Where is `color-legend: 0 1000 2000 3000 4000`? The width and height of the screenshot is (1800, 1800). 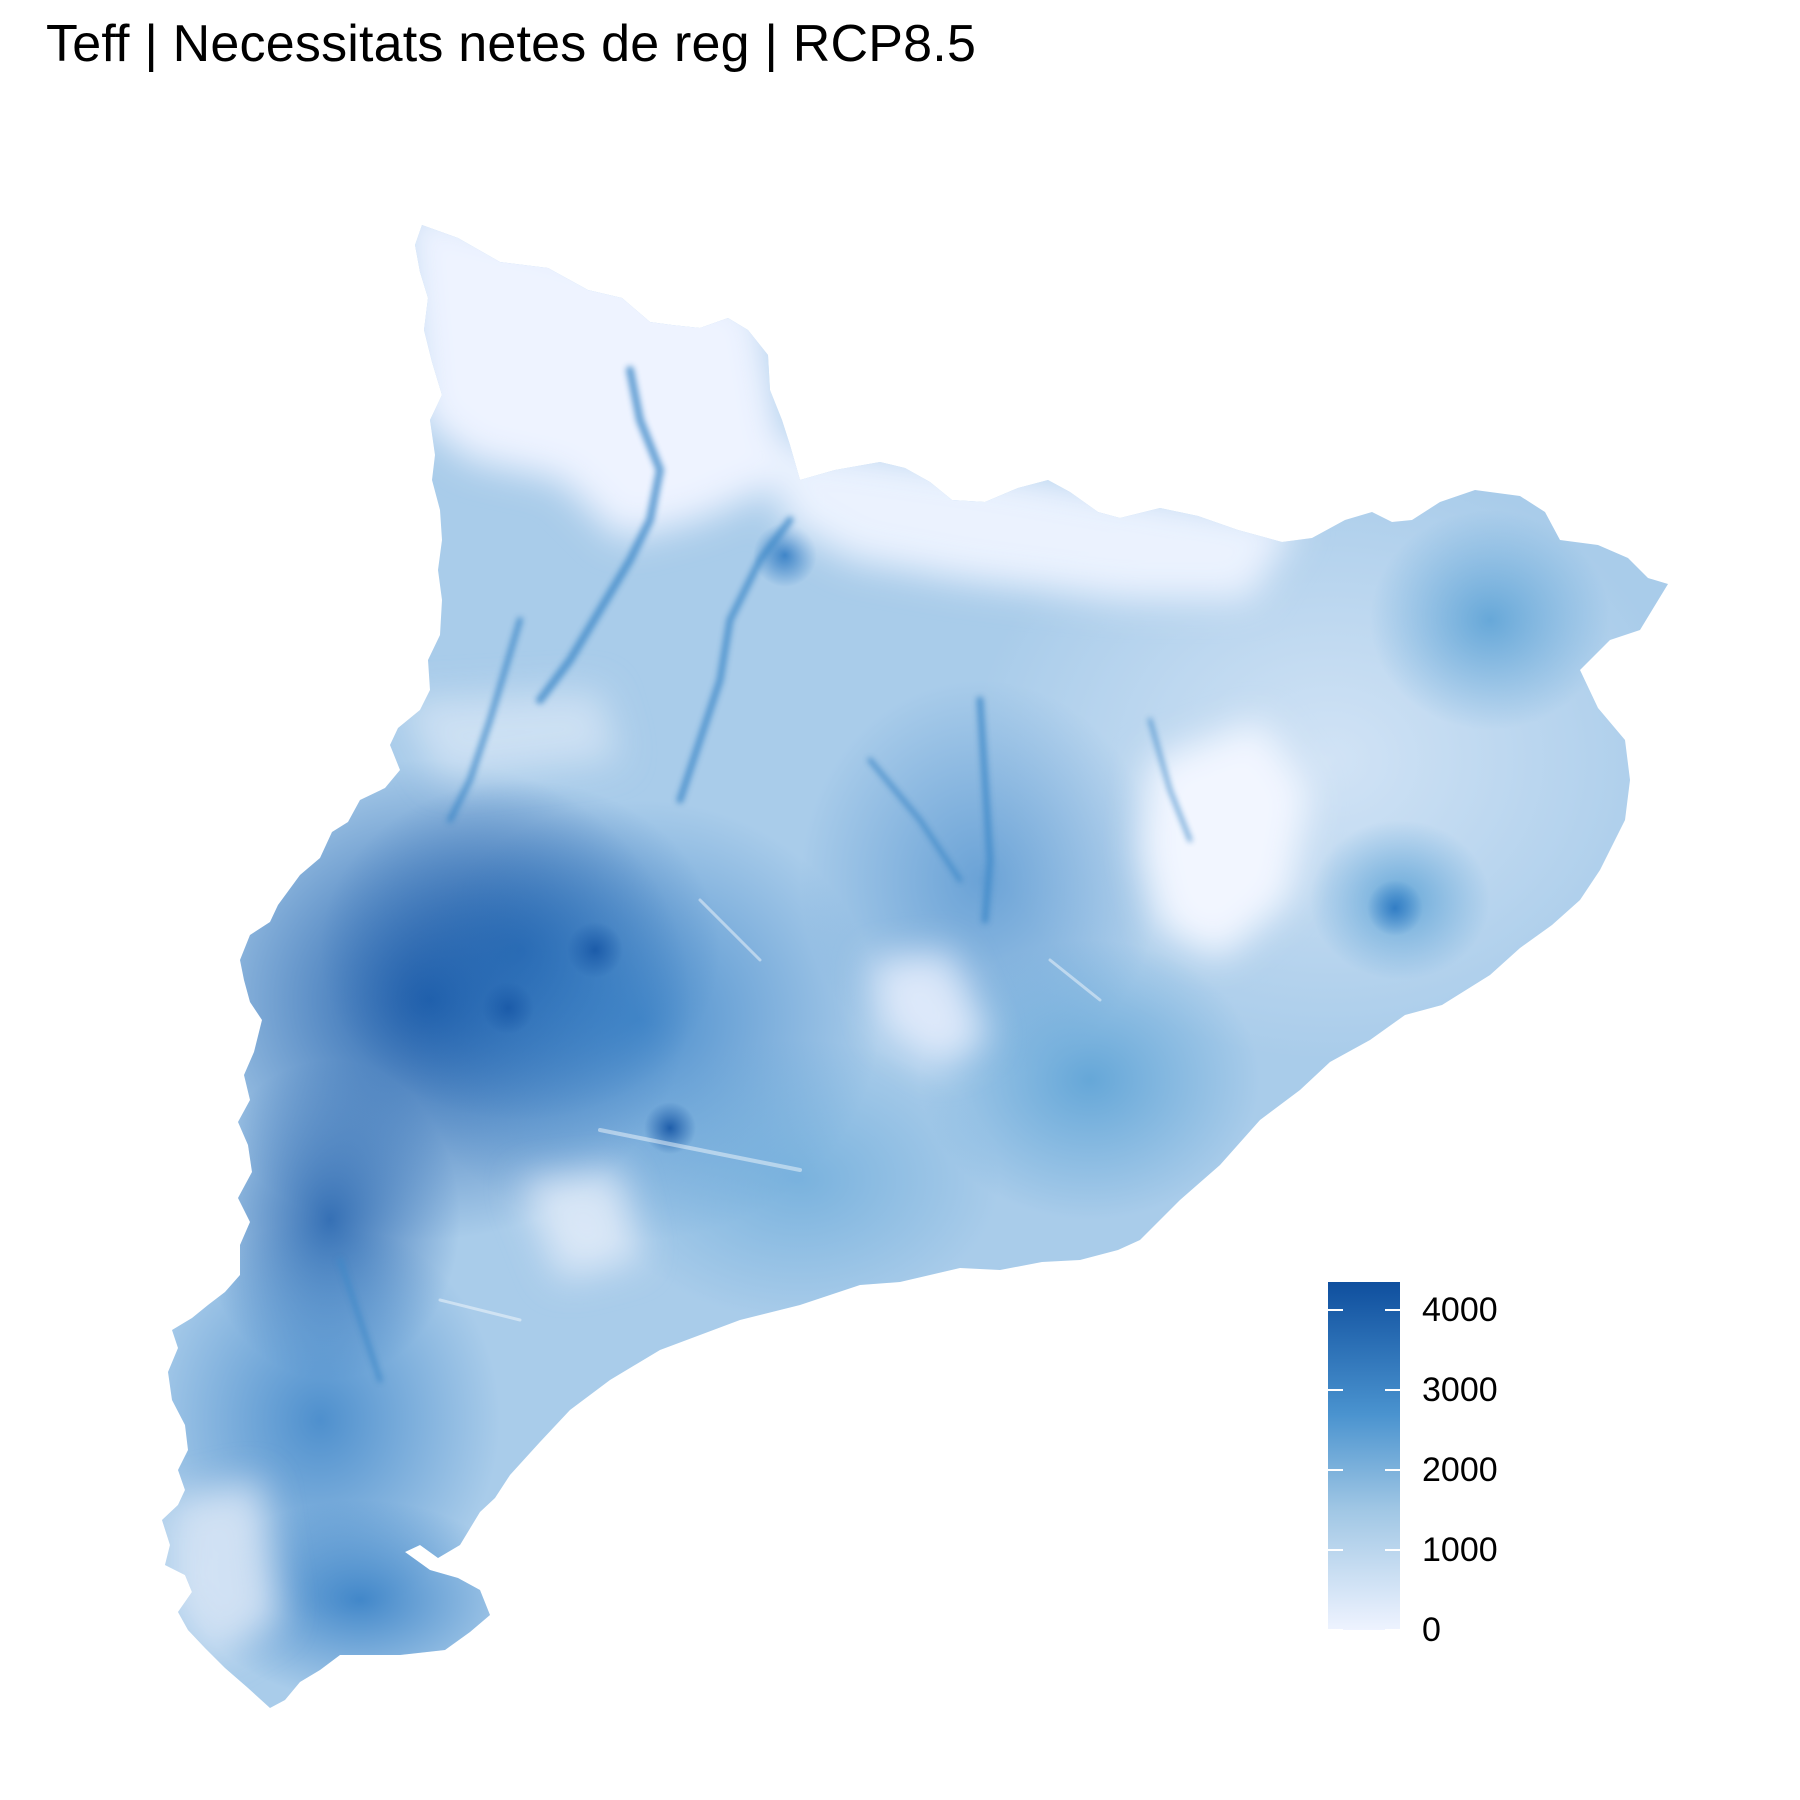
color-legend: 0 1000 2000 3000 4000 is located at coordinates (1478, 1464).